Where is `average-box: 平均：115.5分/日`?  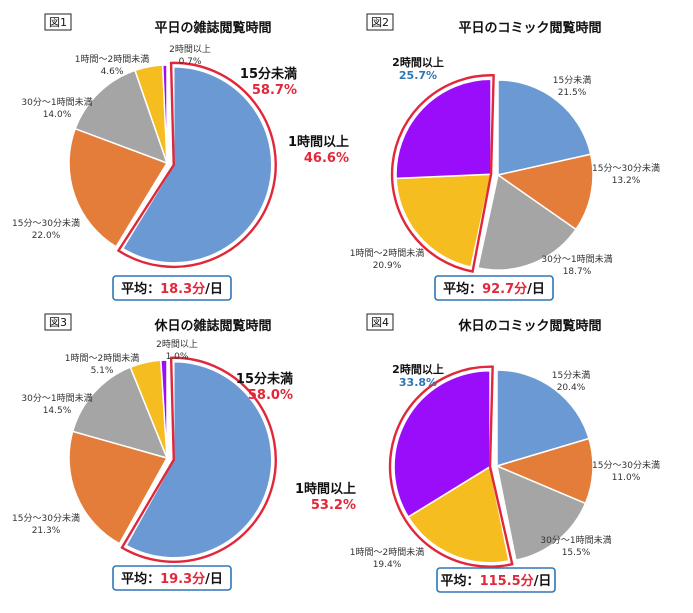
average-box: 平均：115.5分/日 is located at coordinates (496, 580).